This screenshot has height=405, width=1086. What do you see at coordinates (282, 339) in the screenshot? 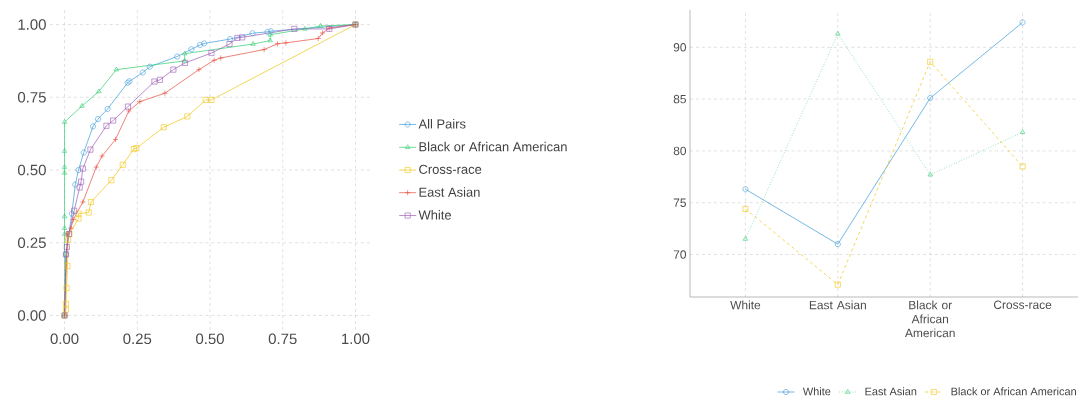
I see `x-tick-label: 0.75` at bounding box center [282, 339].